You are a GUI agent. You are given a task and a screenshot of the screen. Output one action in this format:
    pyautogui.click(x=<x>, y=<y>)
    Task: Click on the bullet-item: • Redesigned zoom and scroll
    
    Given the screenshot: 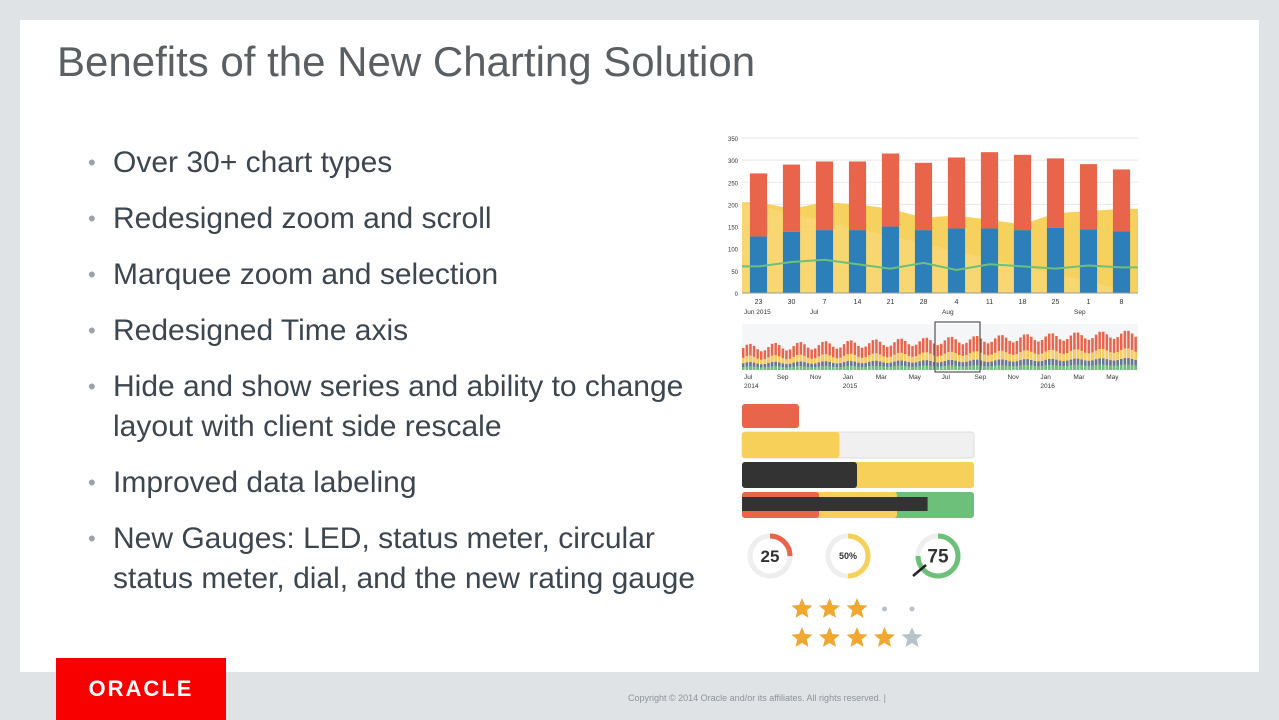 What is the action you would take?
    pyautogui.click(x=391, y=219)
    